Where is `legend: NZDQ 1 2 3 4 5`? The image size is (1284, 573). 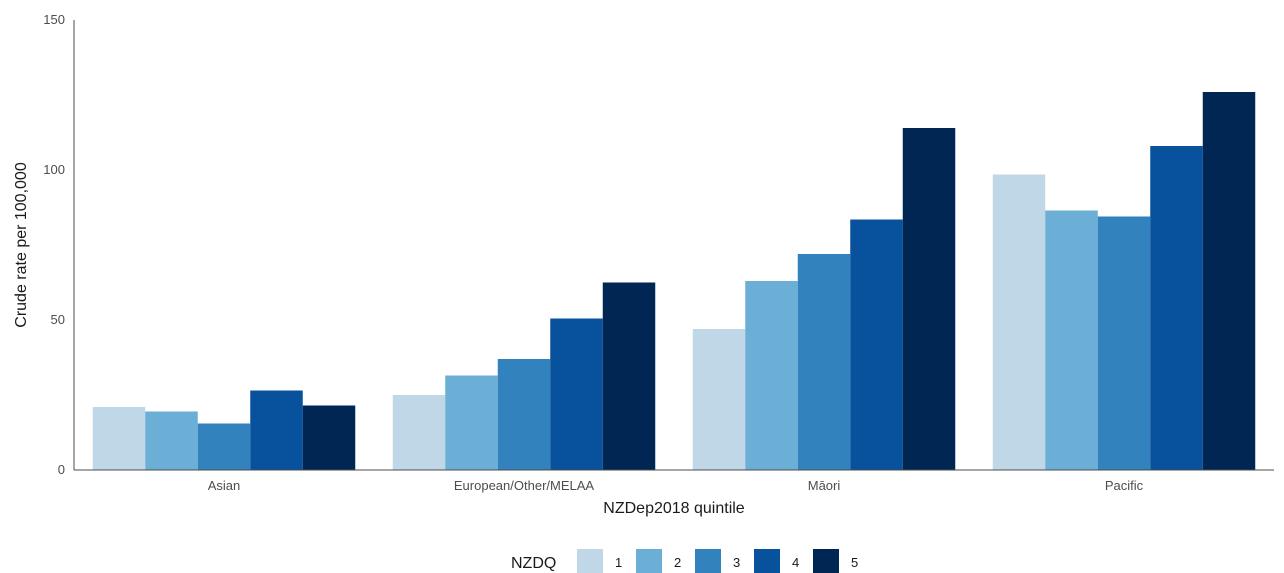
legend: NZDQ 1 2 3 4 5 is located at coordinates (684, 561).